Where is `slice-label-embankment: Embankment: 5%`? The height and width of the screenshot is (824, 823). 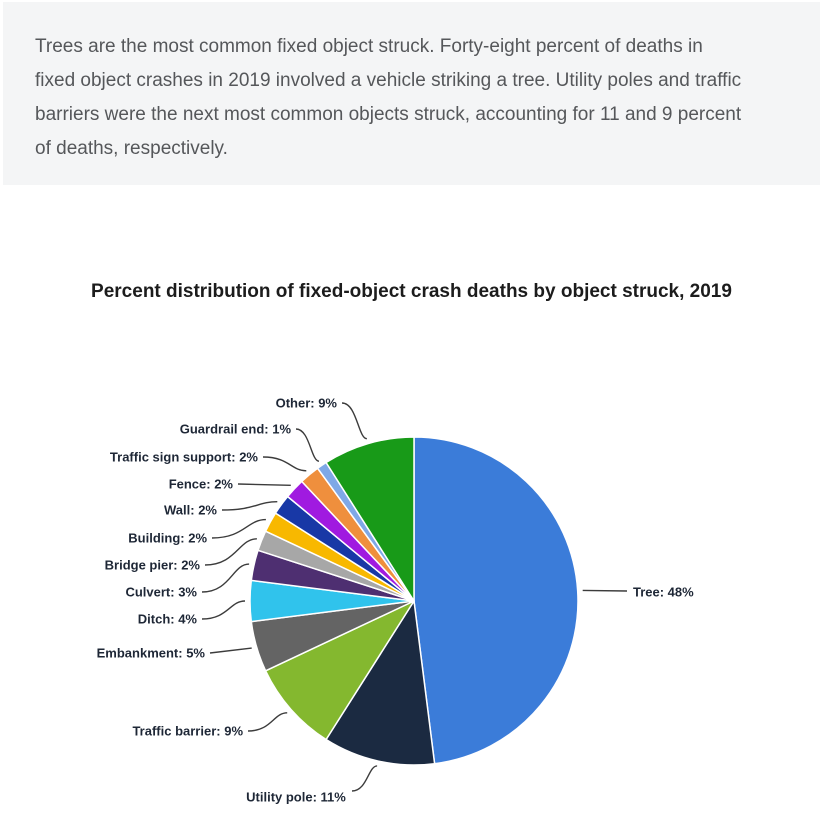 slice-label-embankment: Embankment: 5% is located at coordinates (151, 653).